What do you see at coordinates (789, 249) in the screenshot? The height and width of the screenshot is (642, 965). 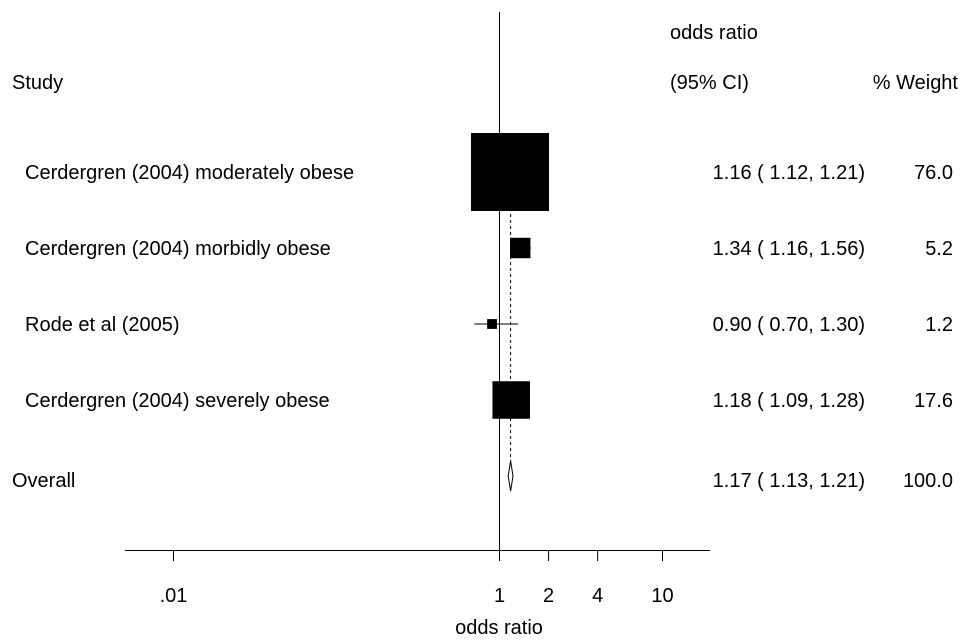 I see `study-ci-text: 1.34 ( 1.16, 1.56)` at bounding box center [789, 249].